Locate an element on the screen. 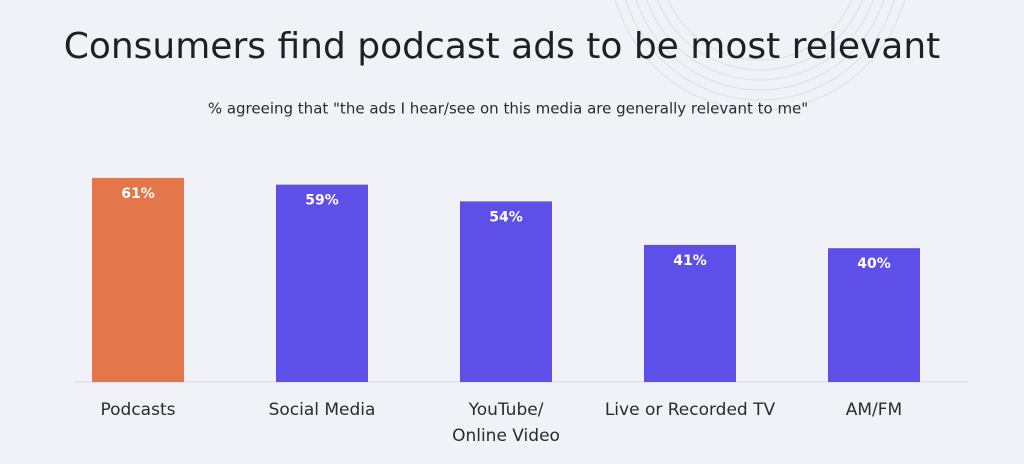 This screenshot has width=1024, height=464. value-label: 54% is located at coordinates (506, 217).